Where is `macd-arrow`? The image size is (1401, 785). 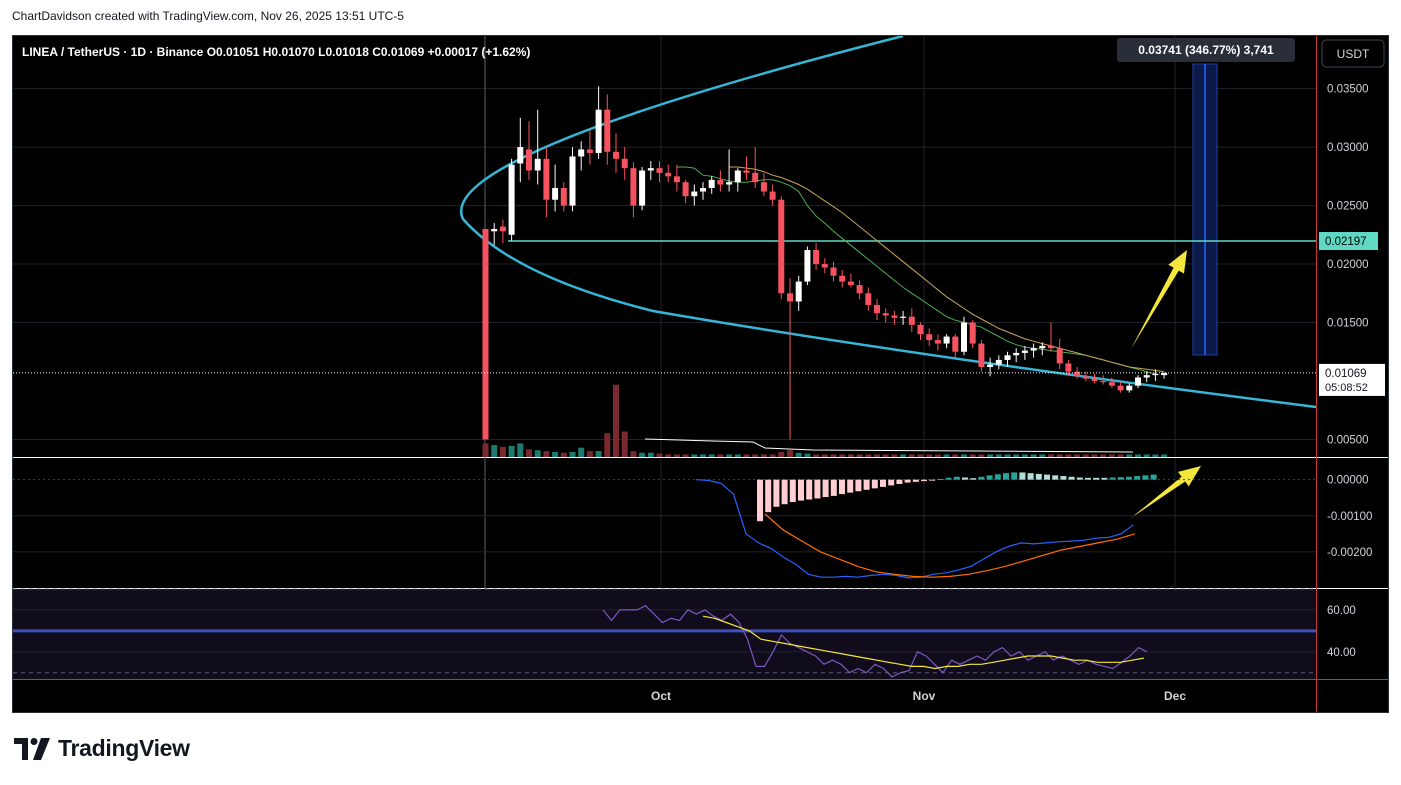 macd-arrow is located at coordinates (1166, 492).